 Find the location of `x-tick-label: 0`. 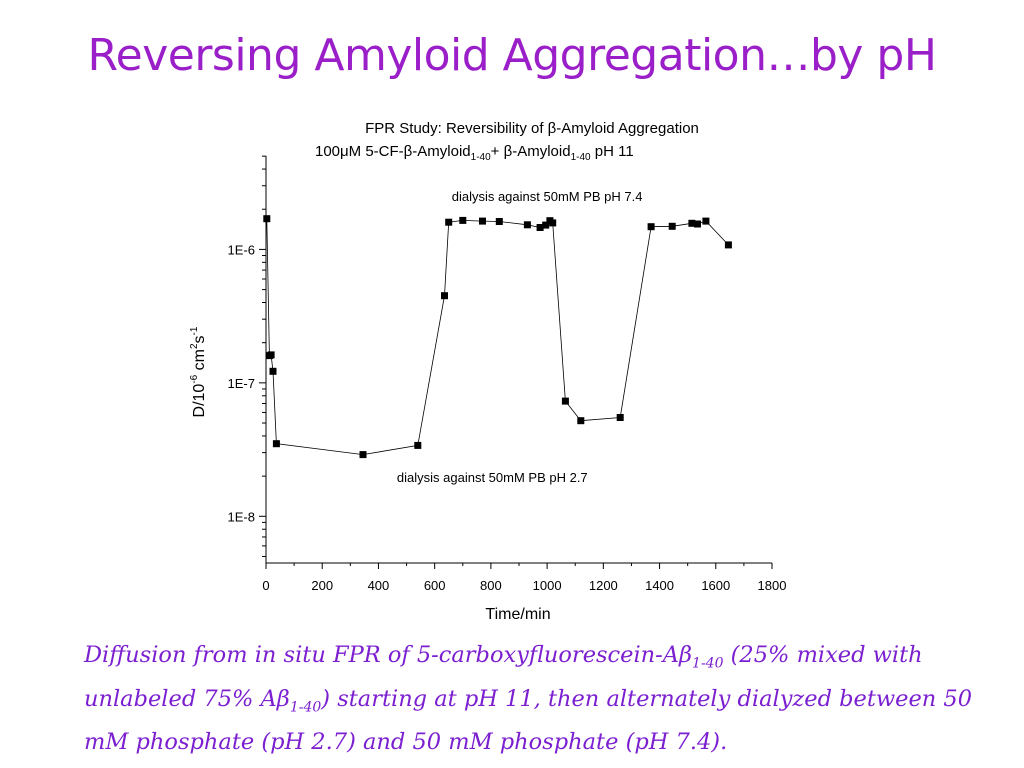

x-tick-label: 0 is located at coordinates (265, 585).